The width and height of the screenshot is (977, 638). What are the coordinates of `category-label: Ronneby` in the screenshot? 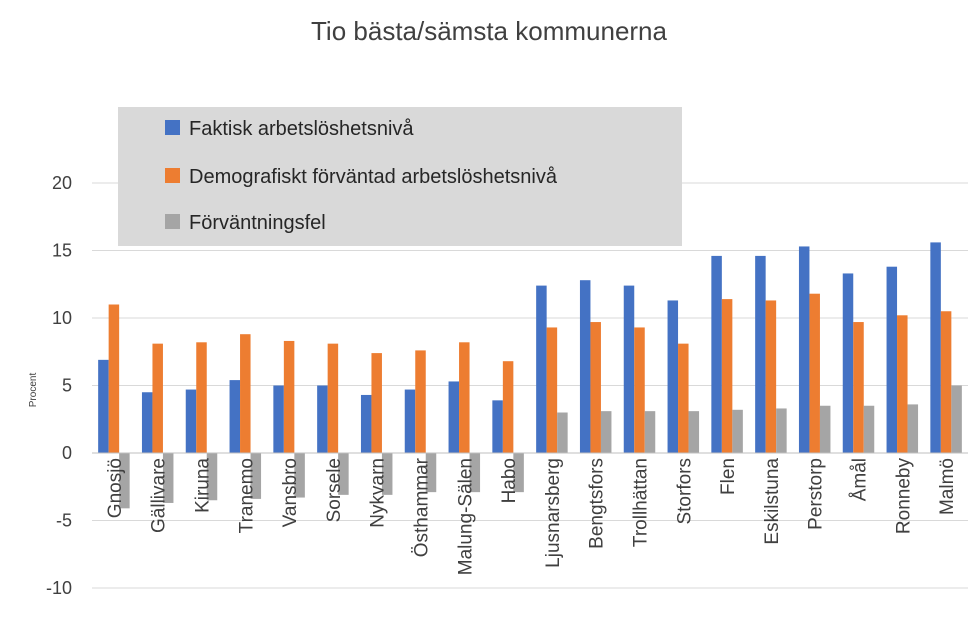 It's located at (903, 496).